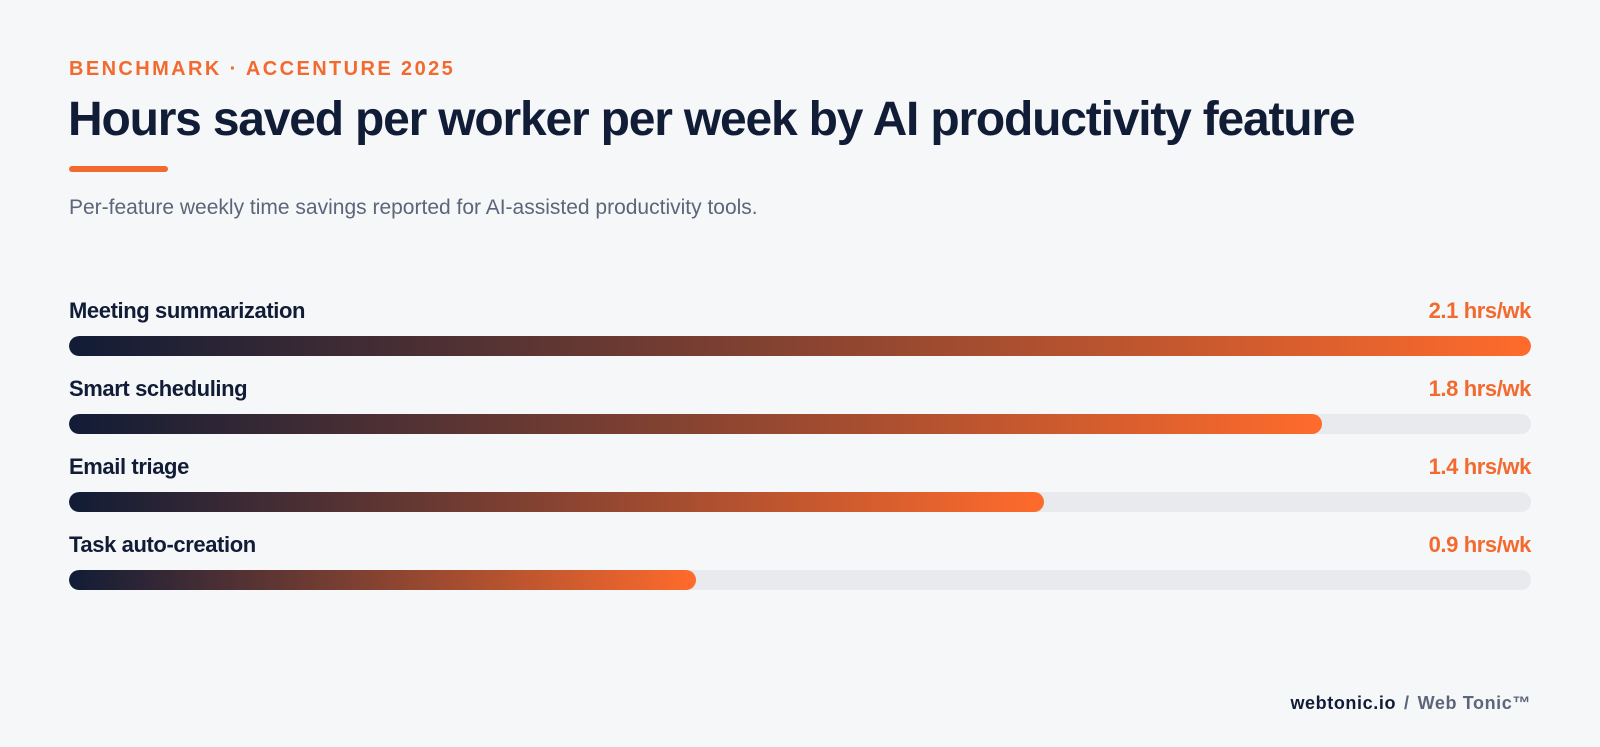 The width and height of the screenshot is (1600, 747). Describe the element at coordinates (1480, 544) in the screenshot. I see `bar-value-label: 0.9 hrs/wk` at that location.